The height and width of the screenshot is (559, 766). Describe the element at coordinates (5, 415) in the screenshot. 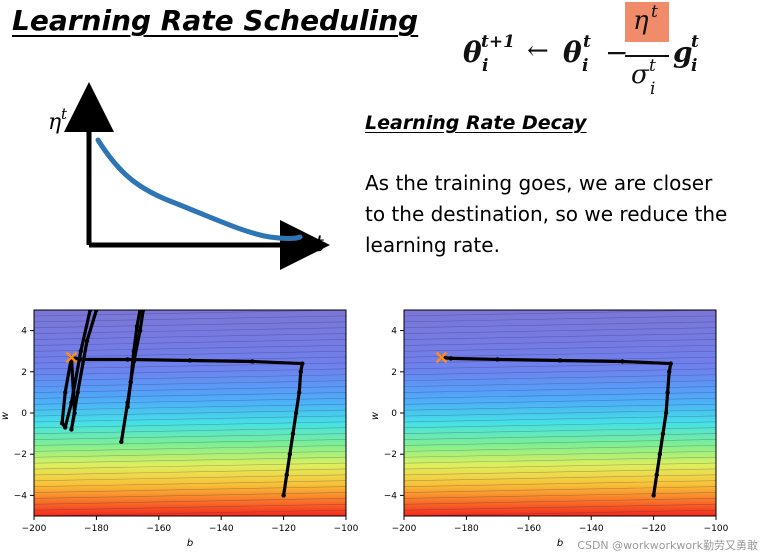

I see `y-axis-label: w` at that location.